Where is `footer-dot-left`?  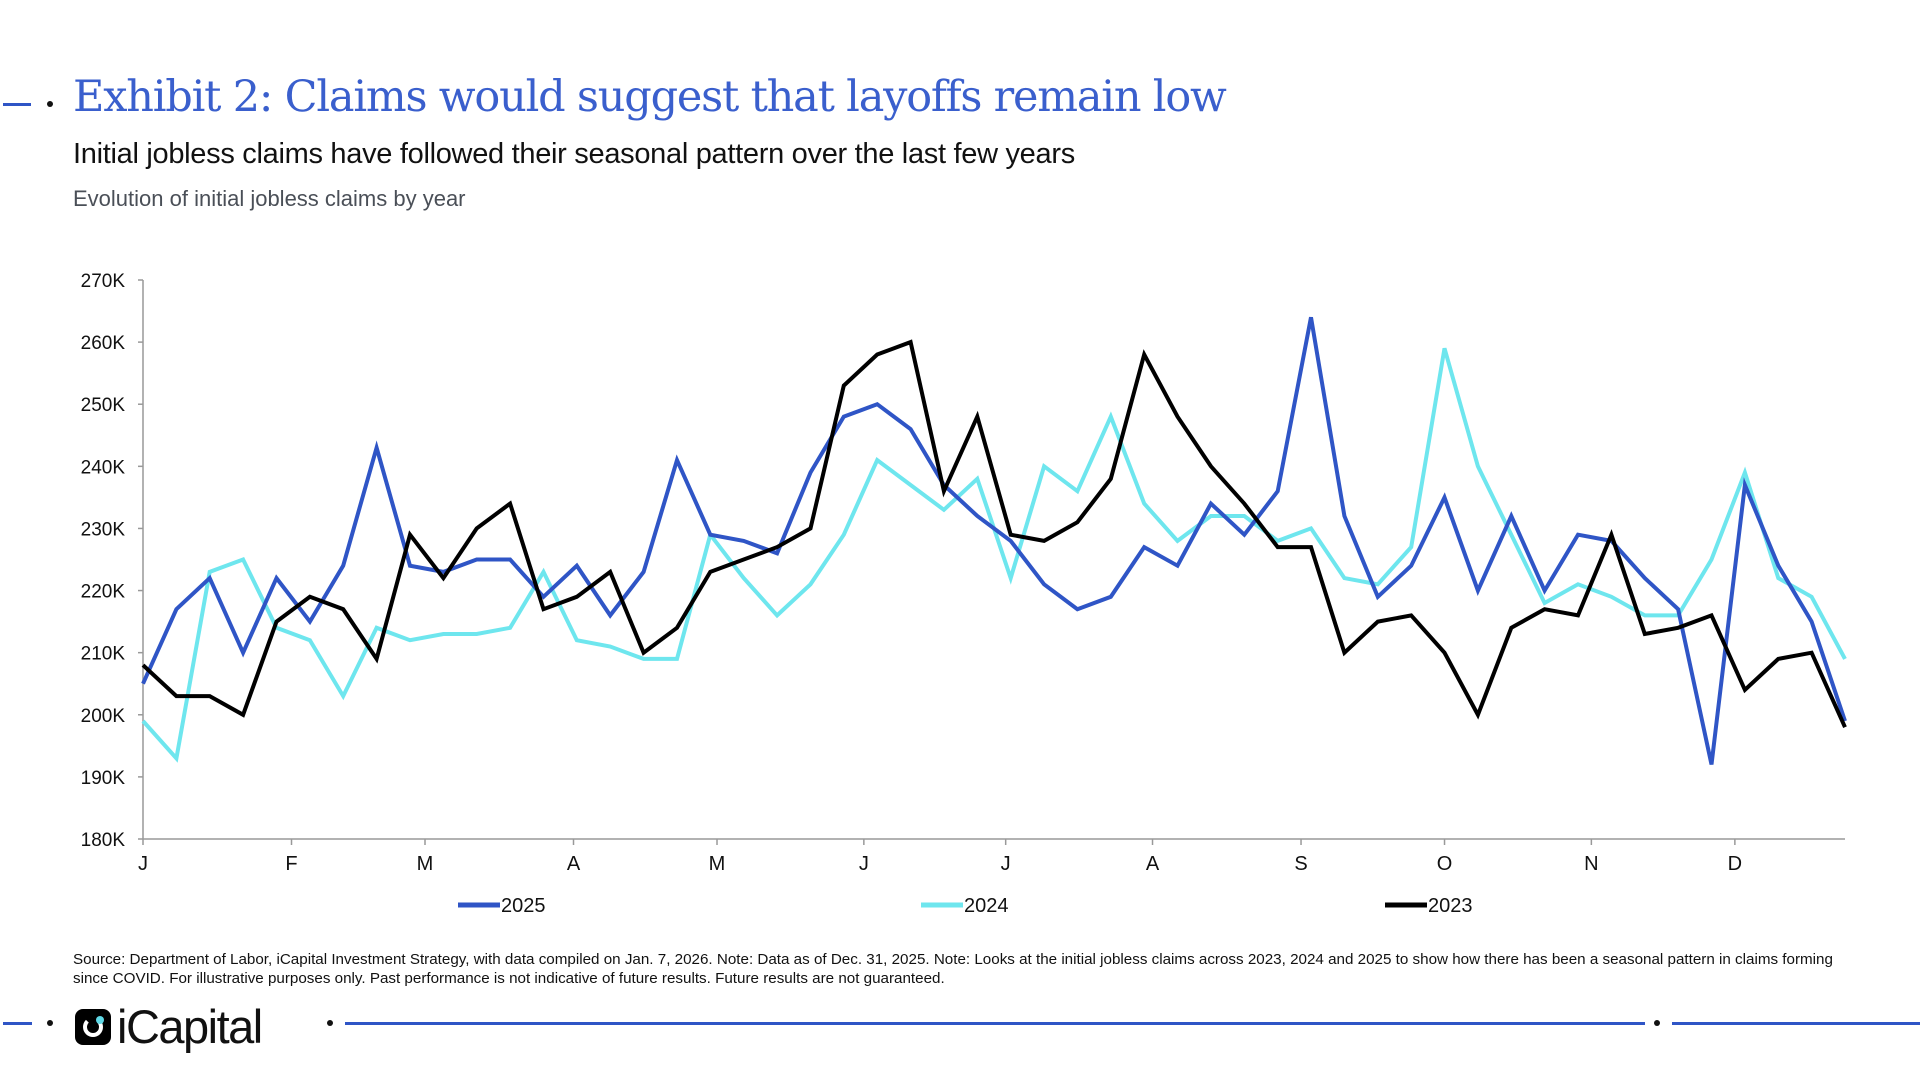
footer-dot-left is located at coordinates (50, 1023).